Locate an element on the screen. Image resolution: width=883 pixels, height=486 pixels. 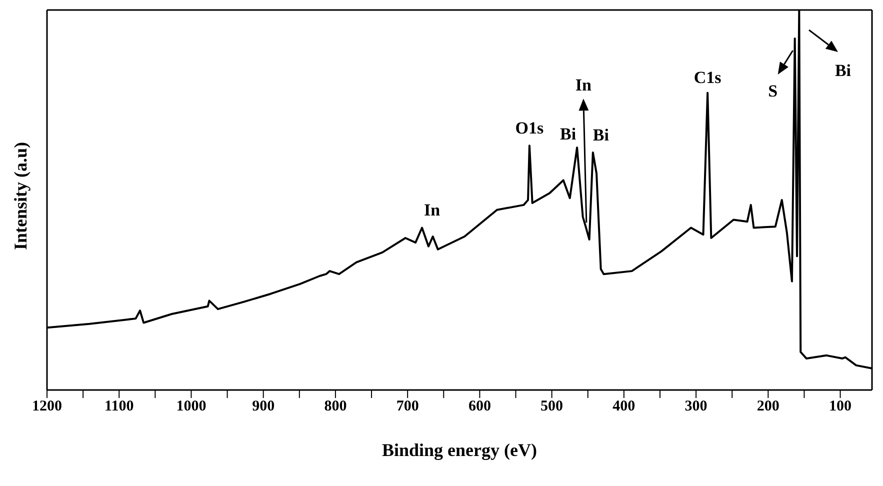
x-tick-label: 400 is located at coordinates (624, 406).